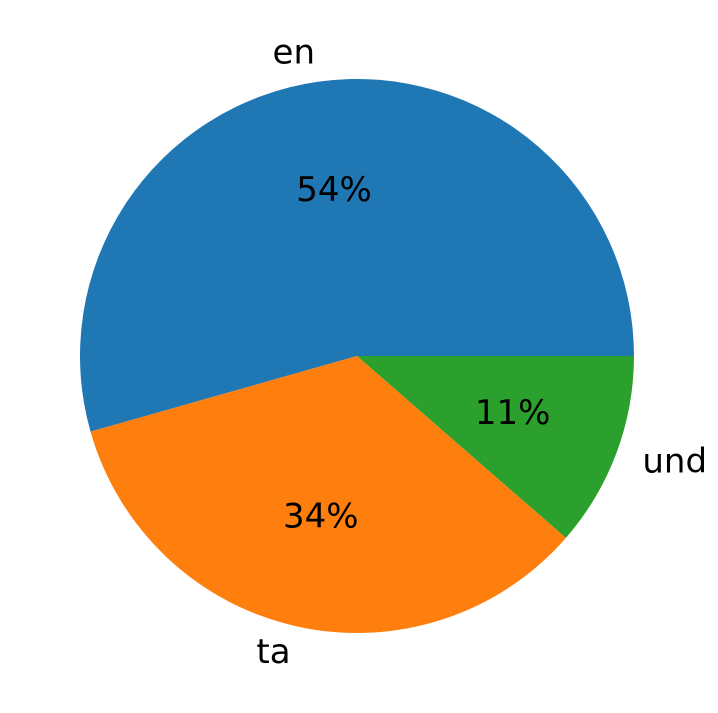 The width and height of the screenshot is (718, 713). I want to click on slice-label-en: en, so click(294, 53).